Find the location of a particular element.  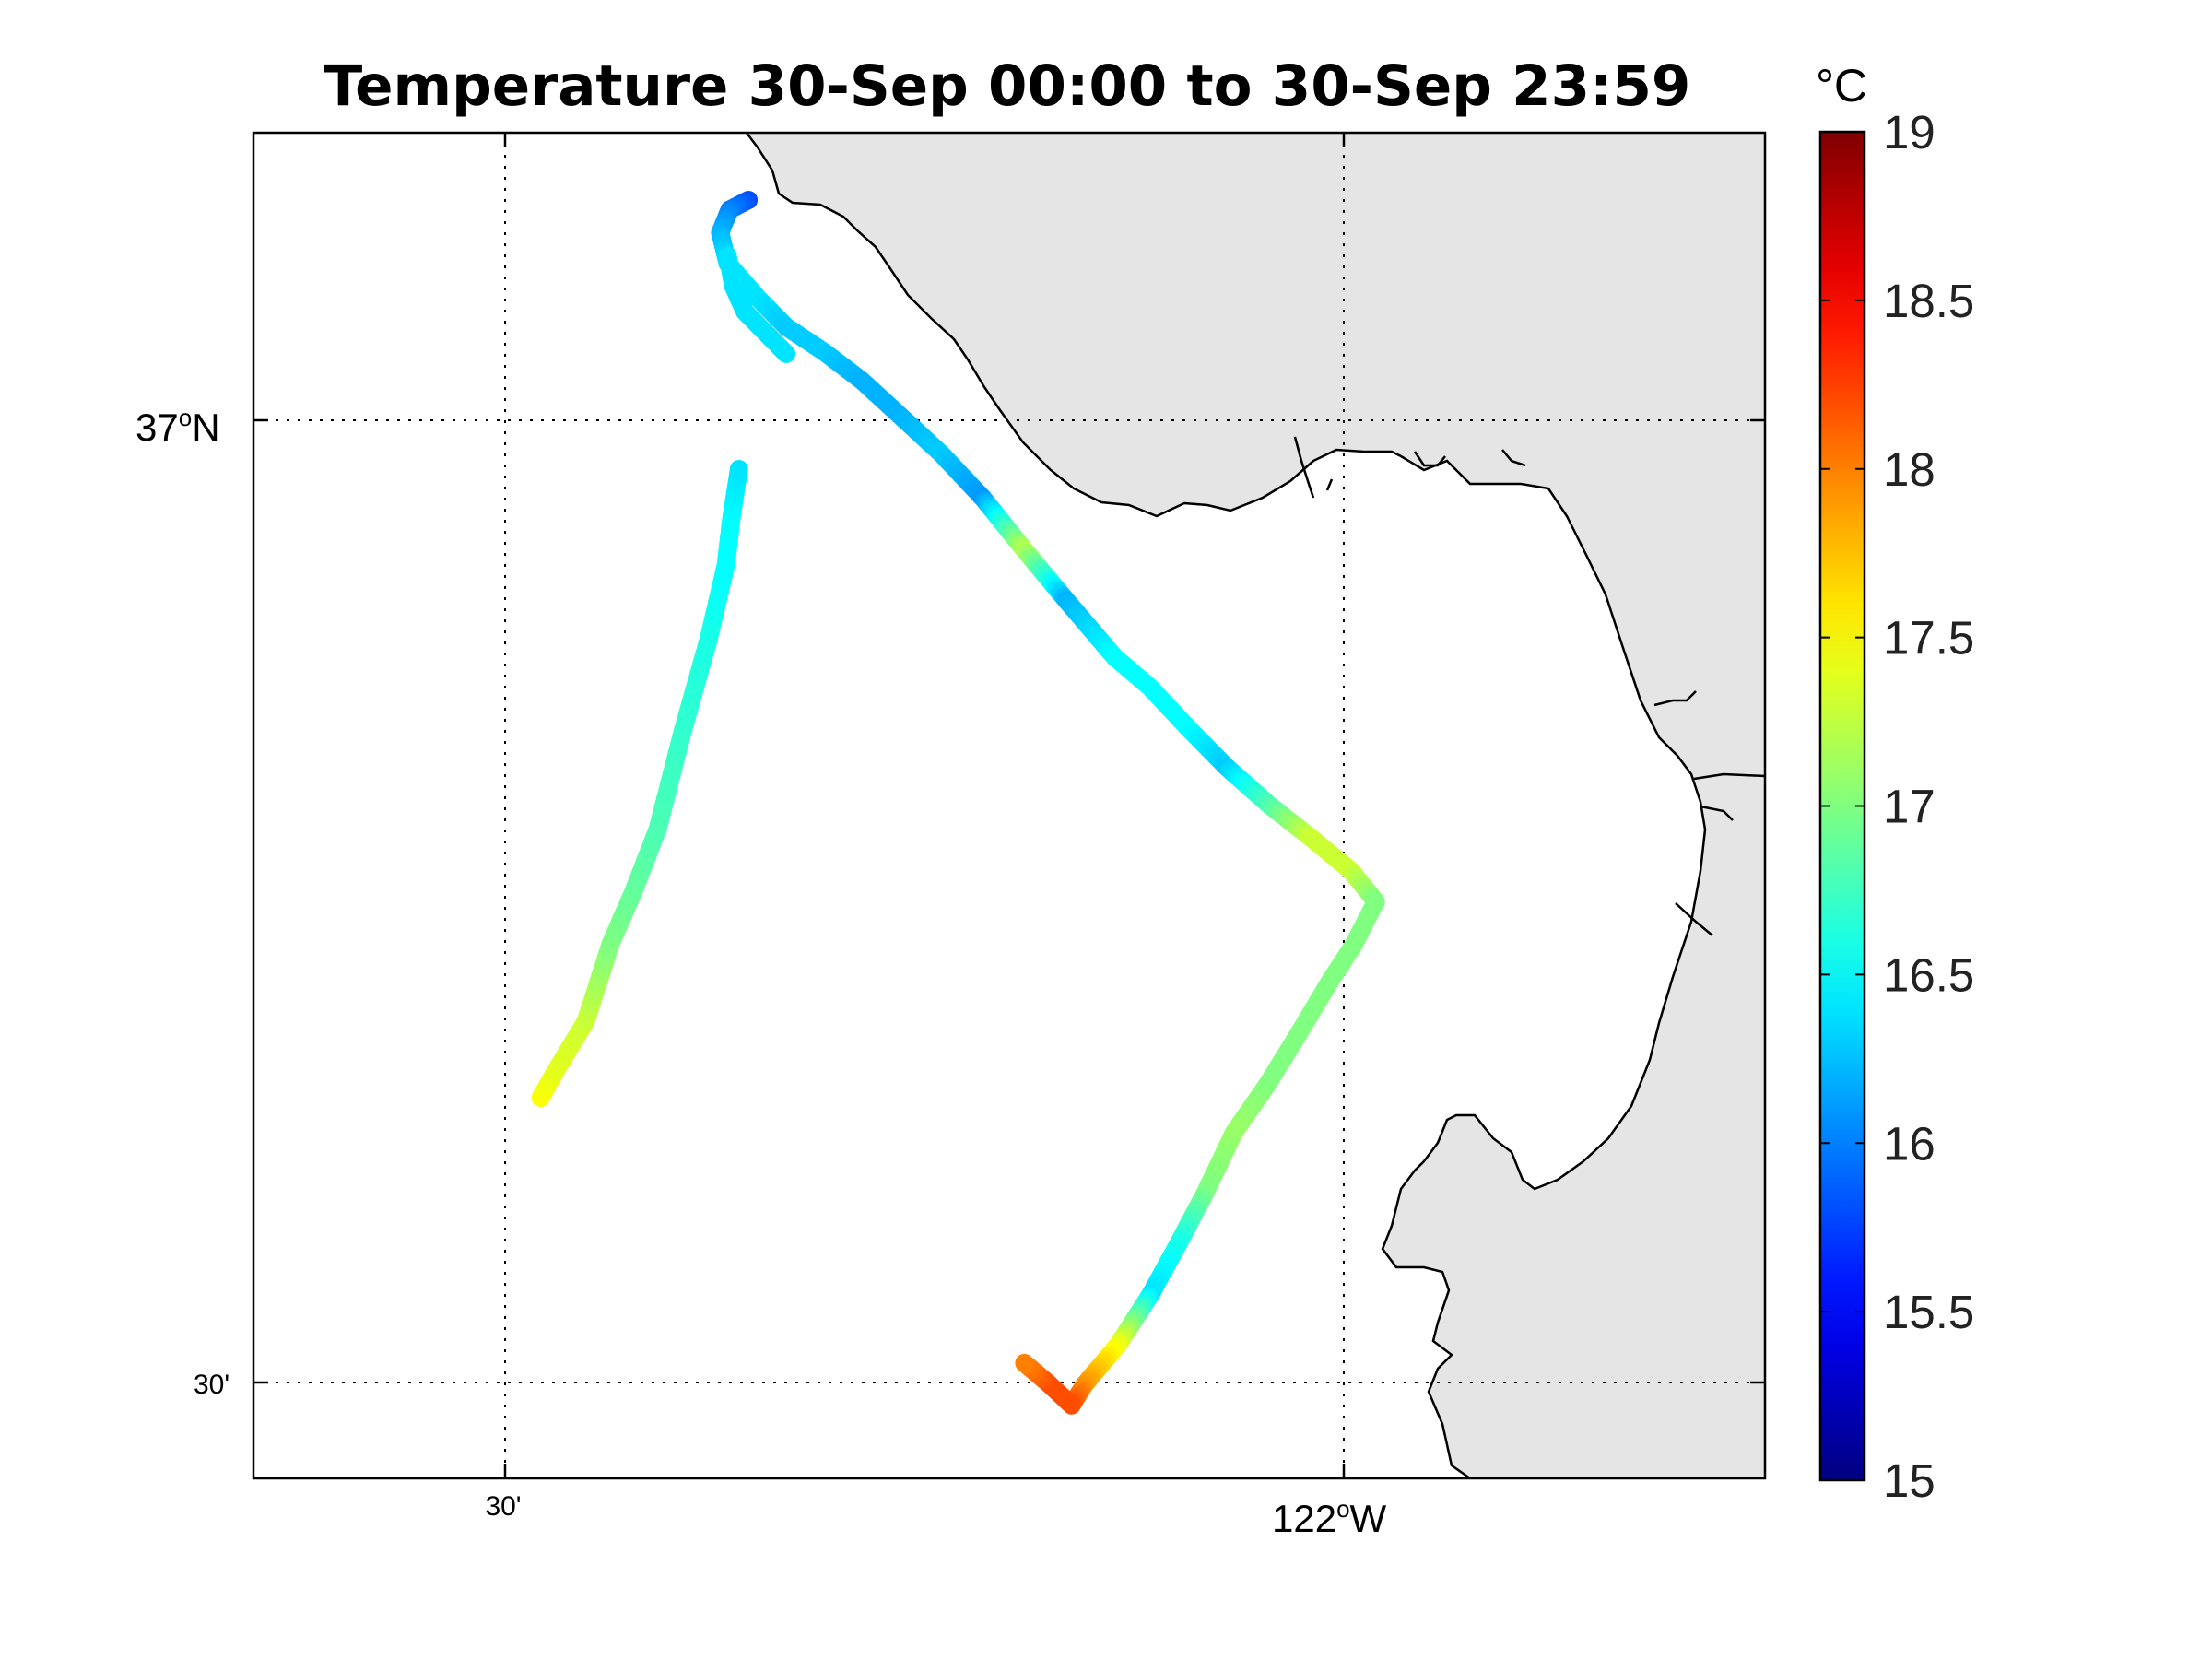

lat-tick-label-37n: 37oN is located at coordinates (177, 426).